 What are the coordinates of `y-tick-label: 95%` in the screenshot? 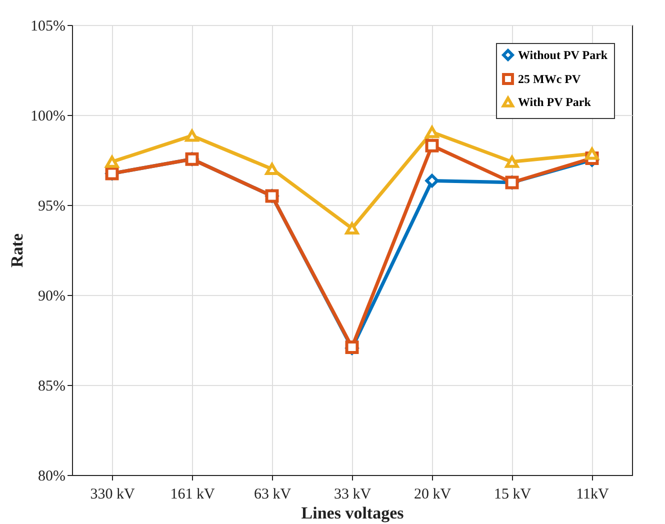 It's located at (52, 206).